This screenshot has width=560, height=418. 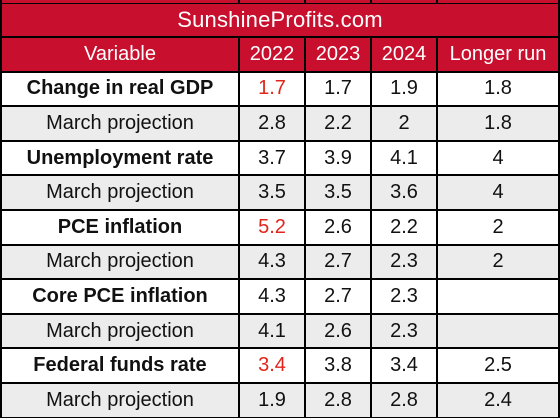 I want to click on table-cell: 2.4, so click(x=498, y=400).